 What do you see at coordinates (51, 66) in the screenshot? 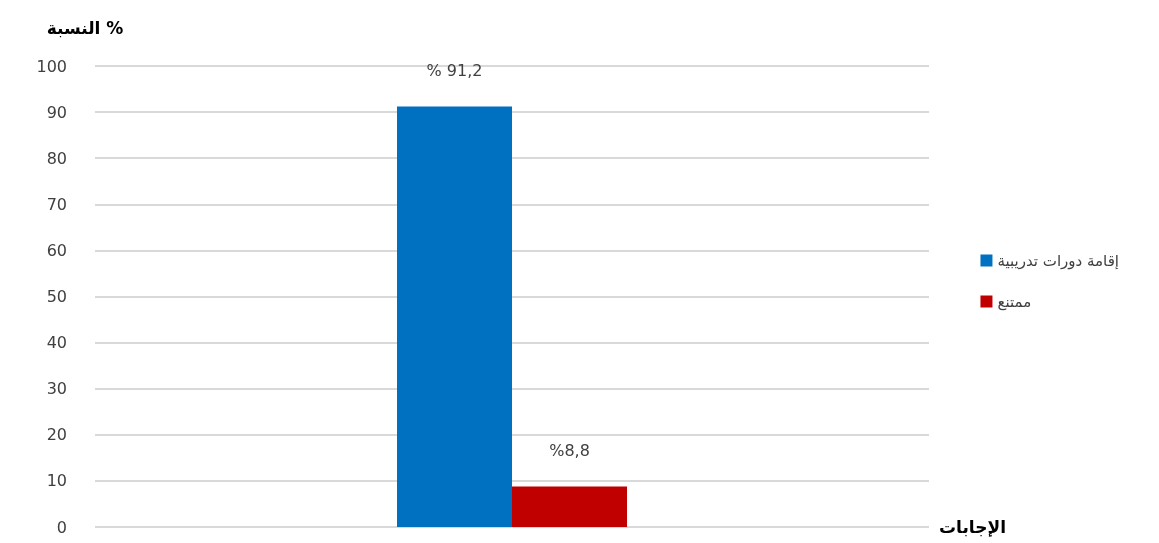
I see `y-tick-label: 100` at bounding box center [51, 66].